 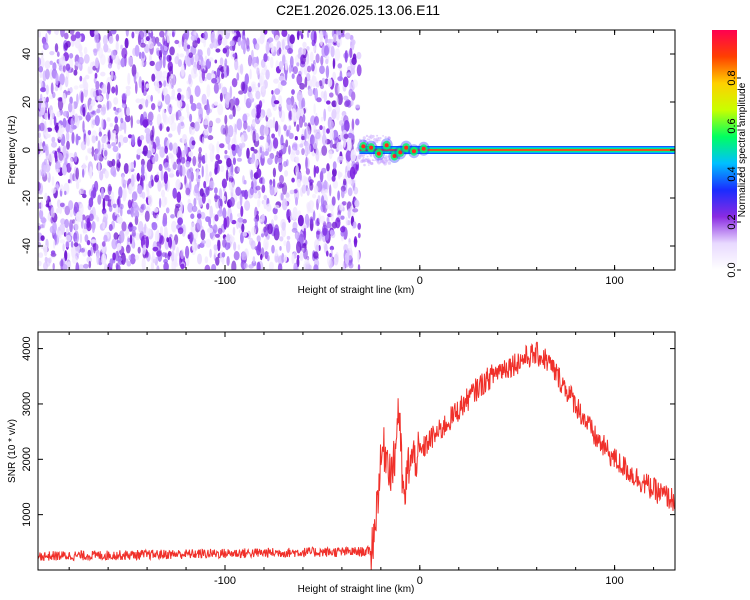 What do you see at coordinates (516, 150) in the screenshot?
I see `signal-trace` at bounding box center [516, 150].